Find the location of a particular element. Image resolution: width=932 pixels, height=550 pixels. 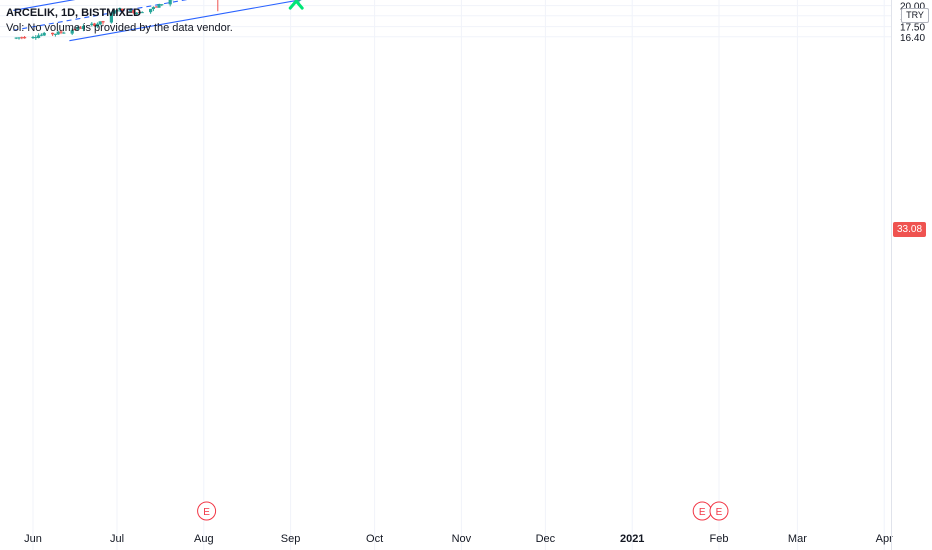

symbol-title: ARCELIK, 1D, BISTMIXED is located at coordinates (74, 13).